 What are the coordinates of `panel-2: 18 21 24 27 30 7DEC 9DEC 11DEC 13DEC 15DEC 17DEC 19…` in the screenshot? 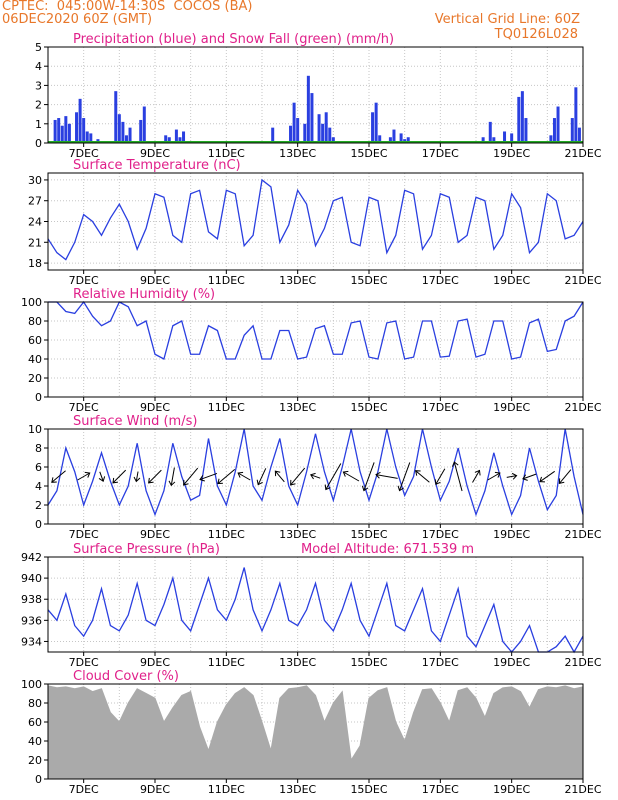 It's located at (315, 222).